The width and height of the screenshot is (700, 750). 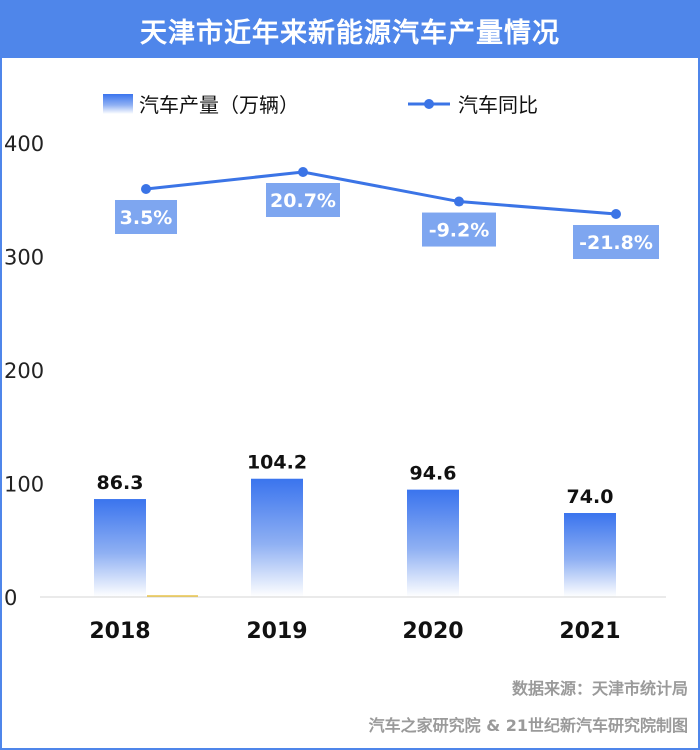 I want to click on y-tick-label: 0, so click(x=10, y=598).